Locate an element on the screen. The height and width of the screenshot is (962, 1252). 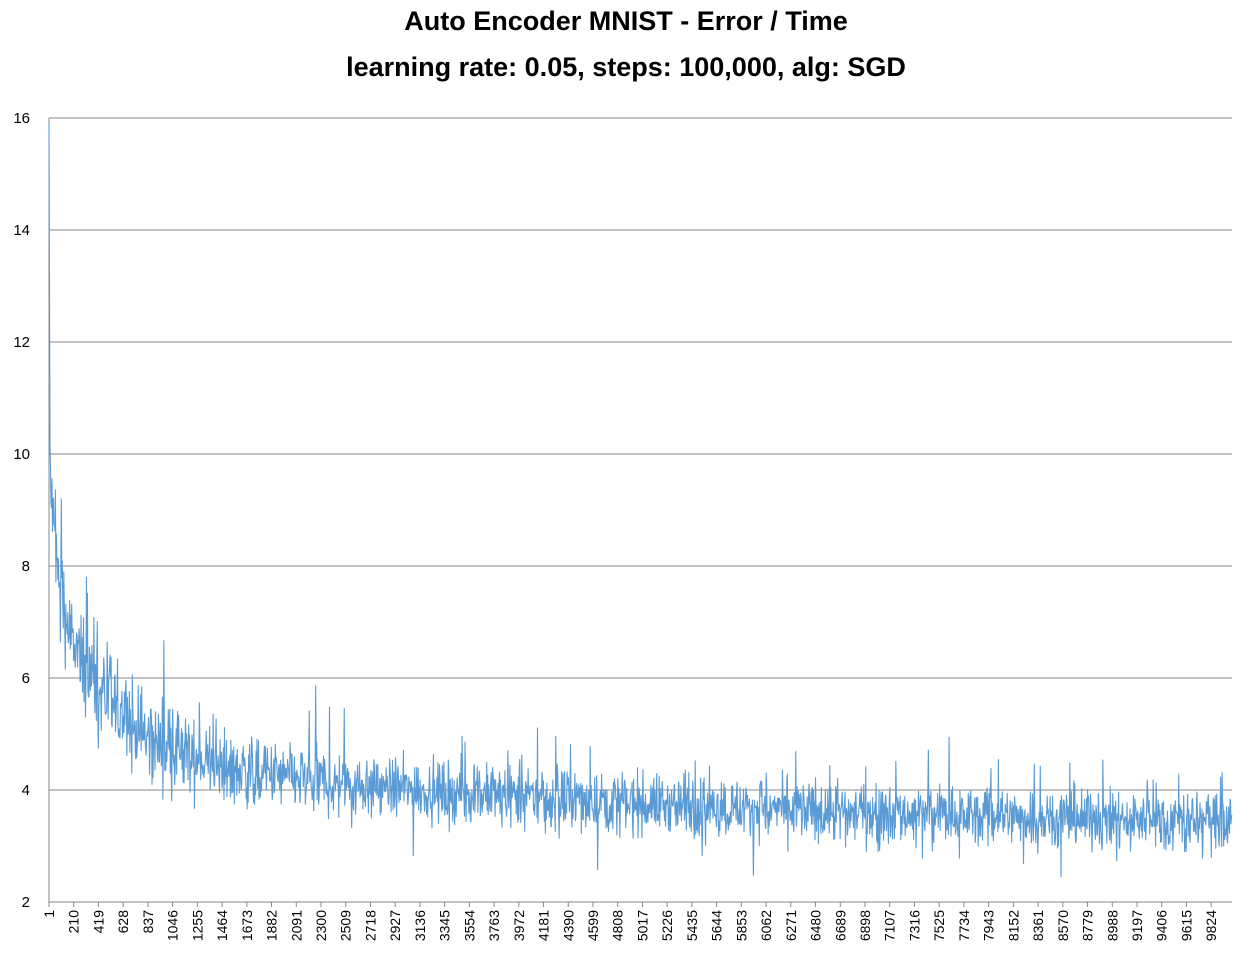
x-tick-label: 7525 is located at coordinates (939, 925).